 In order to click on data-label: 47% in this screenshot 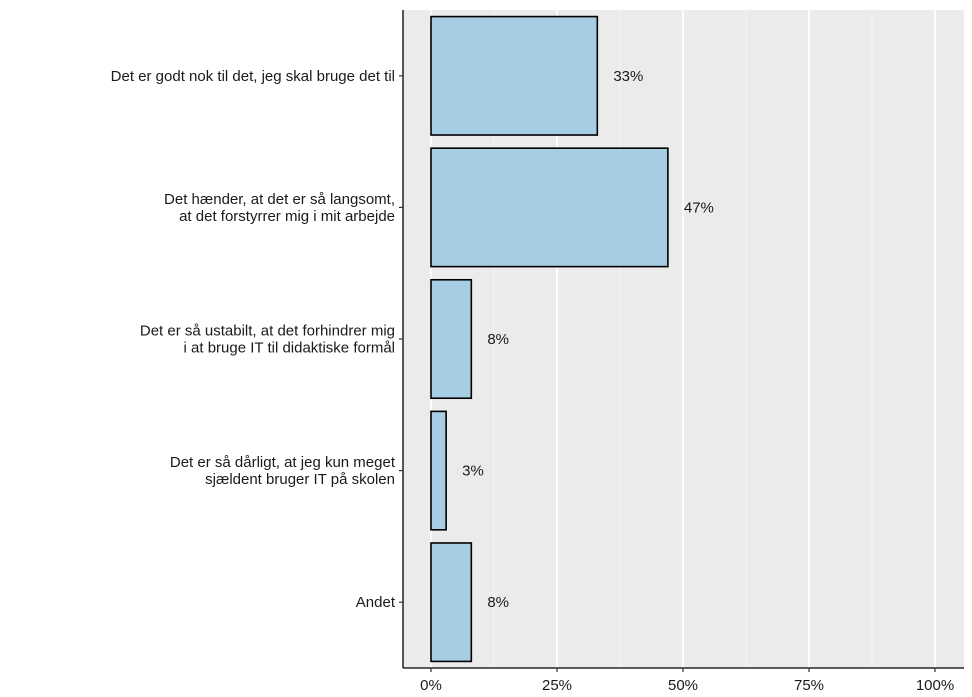, I will do `click(699, 207)`.